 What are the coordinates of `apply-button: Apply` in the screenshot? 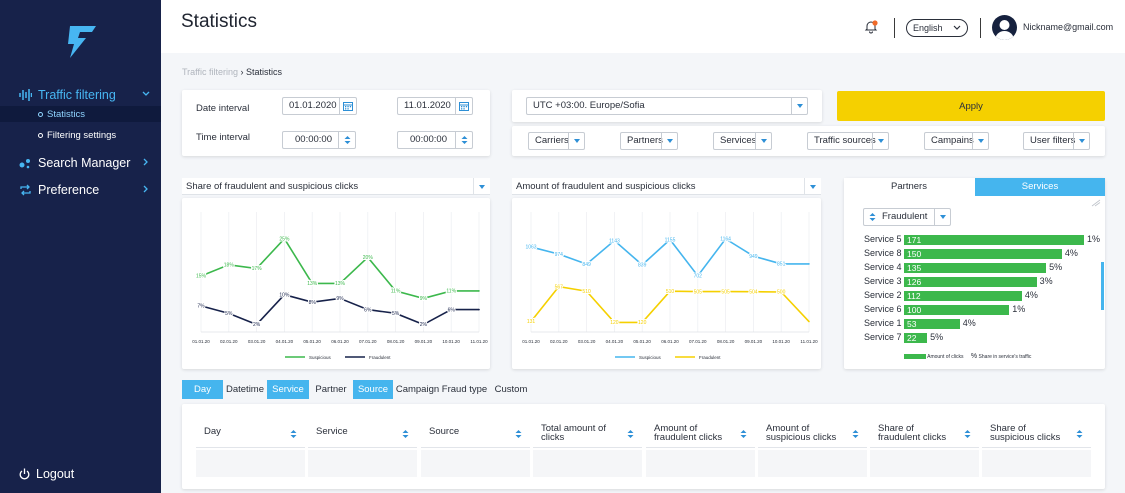 It's located at (971, 106).